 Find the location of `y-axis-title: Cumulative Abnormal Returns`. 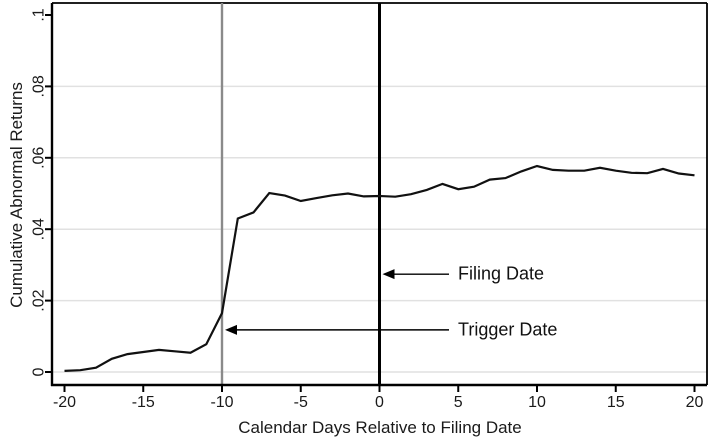

y-axis-title: Cumulative Abnormal Returns is located at coordinates (16, 195).